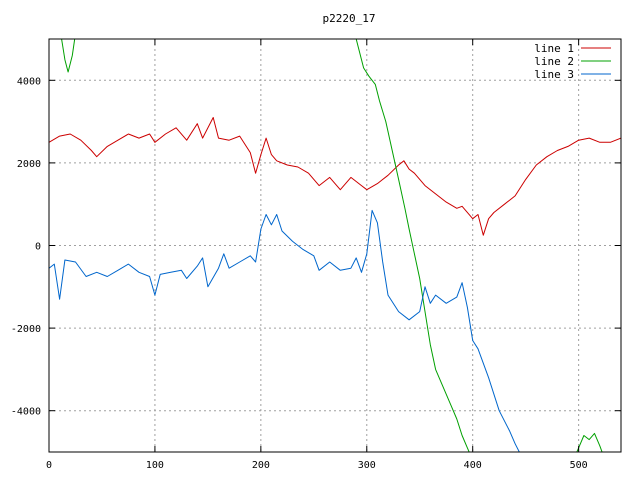  Describe the element at coordinates (49, 465) in the screenshot. I see `x-tick-label: 0` at that location.